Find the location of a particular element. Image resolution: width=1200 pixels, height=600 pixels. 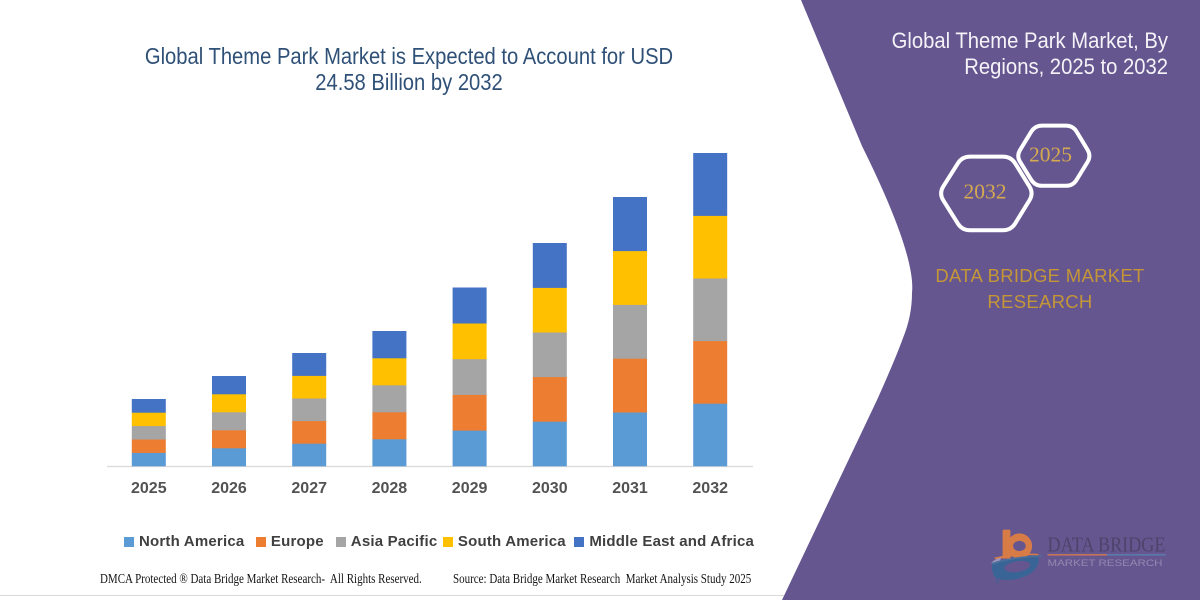

svg-text: MARKET RESEARCH is located at coordinates (1105, 563).